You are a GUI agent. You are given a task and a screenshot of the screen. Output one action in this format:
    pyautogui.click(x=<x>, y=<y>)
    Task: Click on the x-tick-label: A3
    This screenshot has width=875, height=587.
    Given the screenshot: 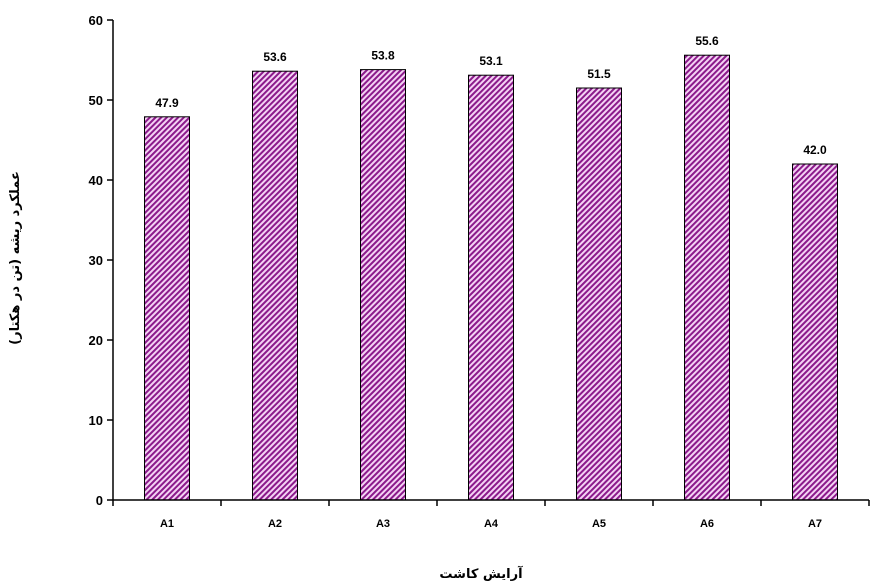 What is the action you would take?
    pyautogui.click(x=383, y=524)
    